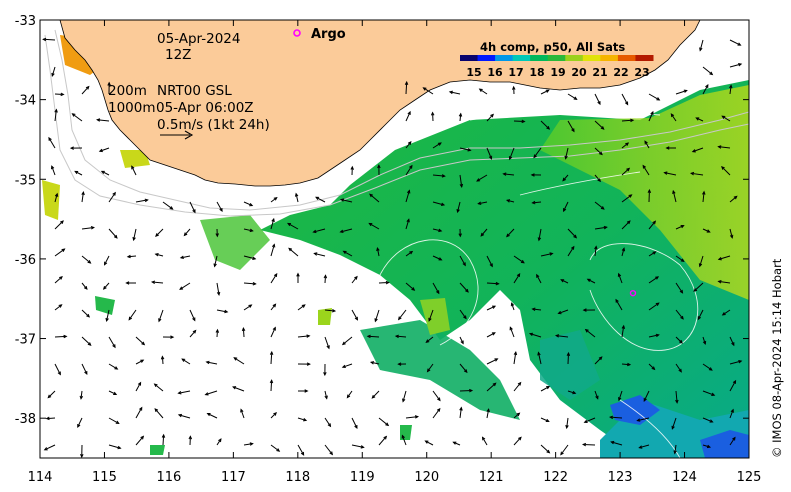  What do you see at coordinates (25, 180) in the screenshot?
I see `y-tick-label: -35` at bounding box center [25, 180].